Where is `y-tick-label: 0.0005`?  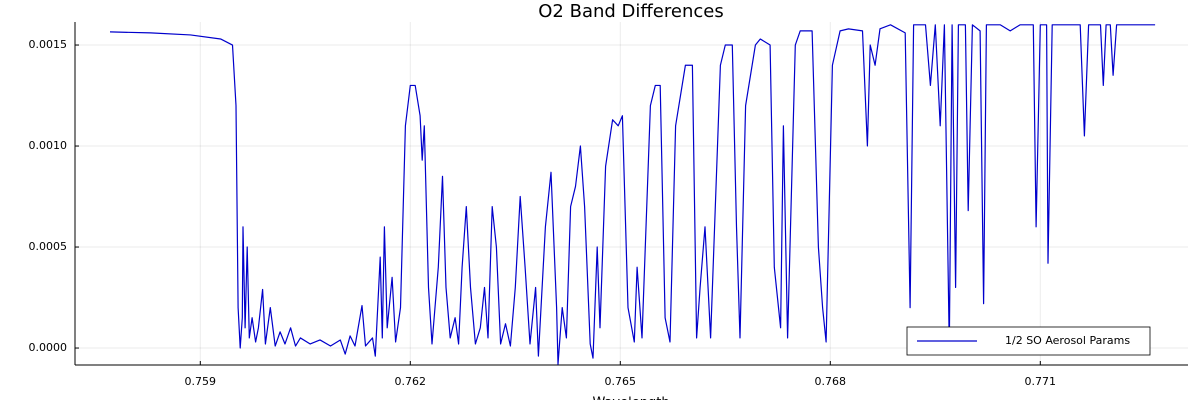
y-tick-label: 0.0005 is located at coordinates (48, 246).